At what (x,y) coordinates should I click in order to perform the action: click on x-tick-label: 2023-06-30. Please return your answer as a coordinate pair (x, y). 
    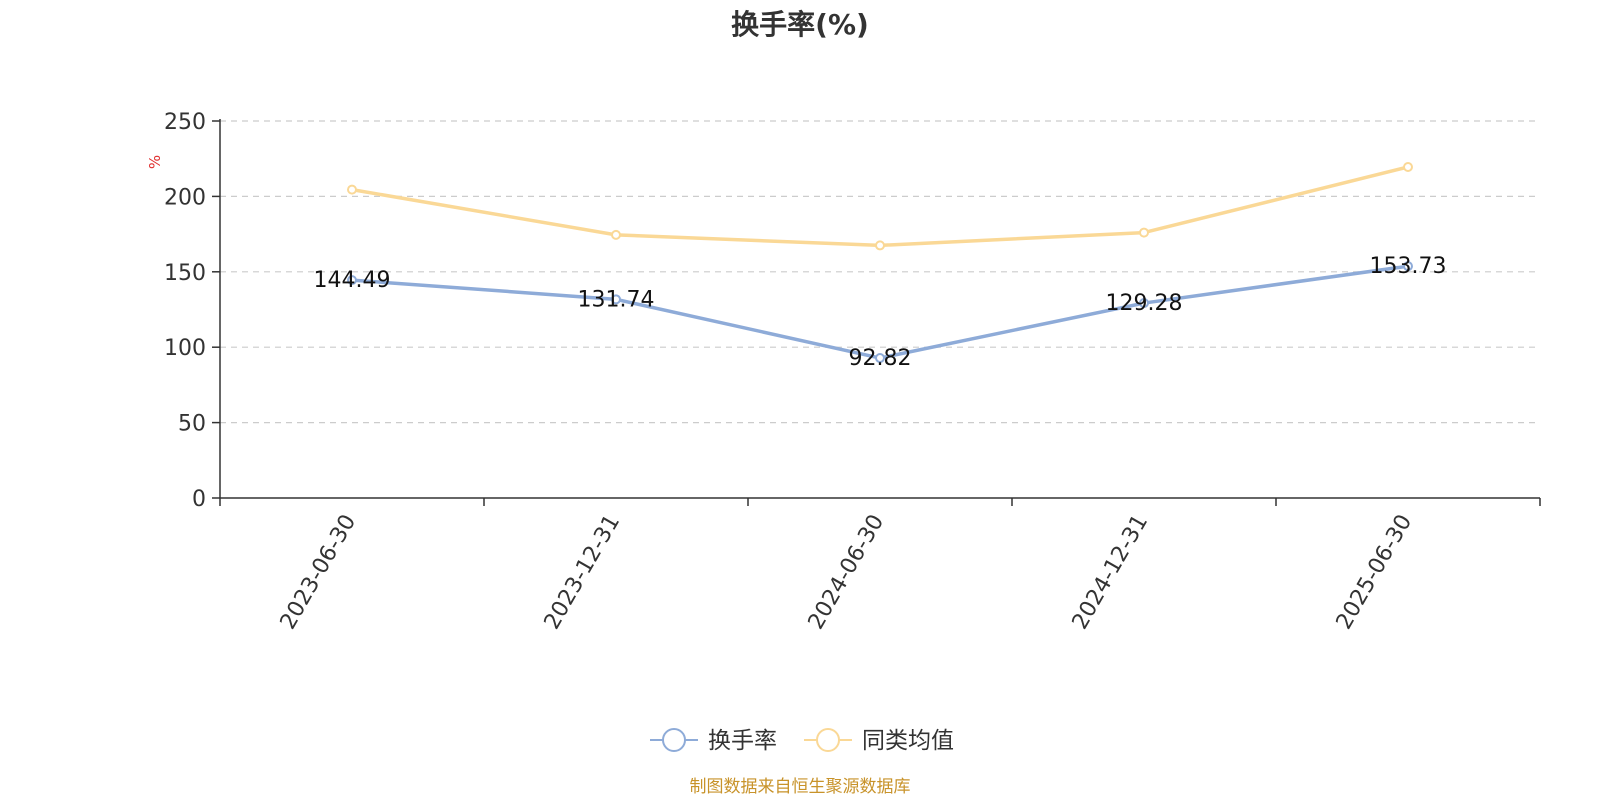
    Looking at the image, I should click on (319, 572).